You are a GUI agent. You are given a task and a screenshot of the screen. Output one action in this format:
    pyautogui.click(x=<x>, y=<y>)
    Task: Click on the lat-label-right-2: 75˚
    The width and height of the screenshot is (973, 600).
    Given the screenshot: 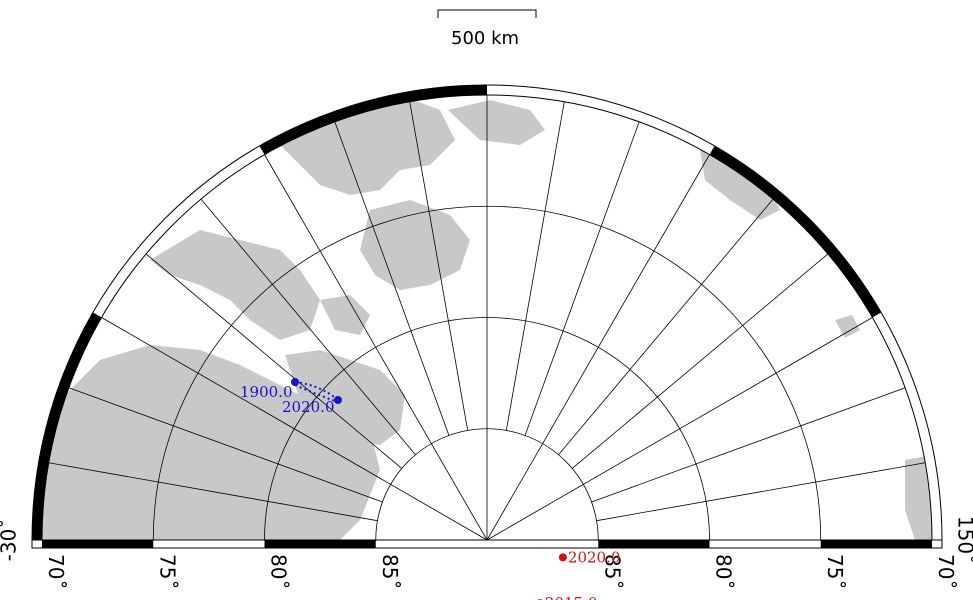 What is the action you would take?
    pyautogui.click(x=835, y=571)
    